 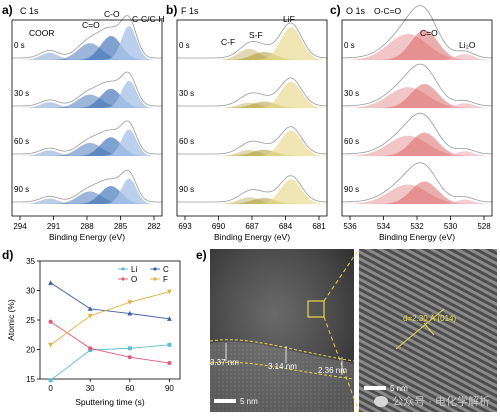 What do you see at coordinates (87, 237) in the screenshot?
I see `x-axis-label: Binding Energy (eV)` at bounding box center [87, 237].